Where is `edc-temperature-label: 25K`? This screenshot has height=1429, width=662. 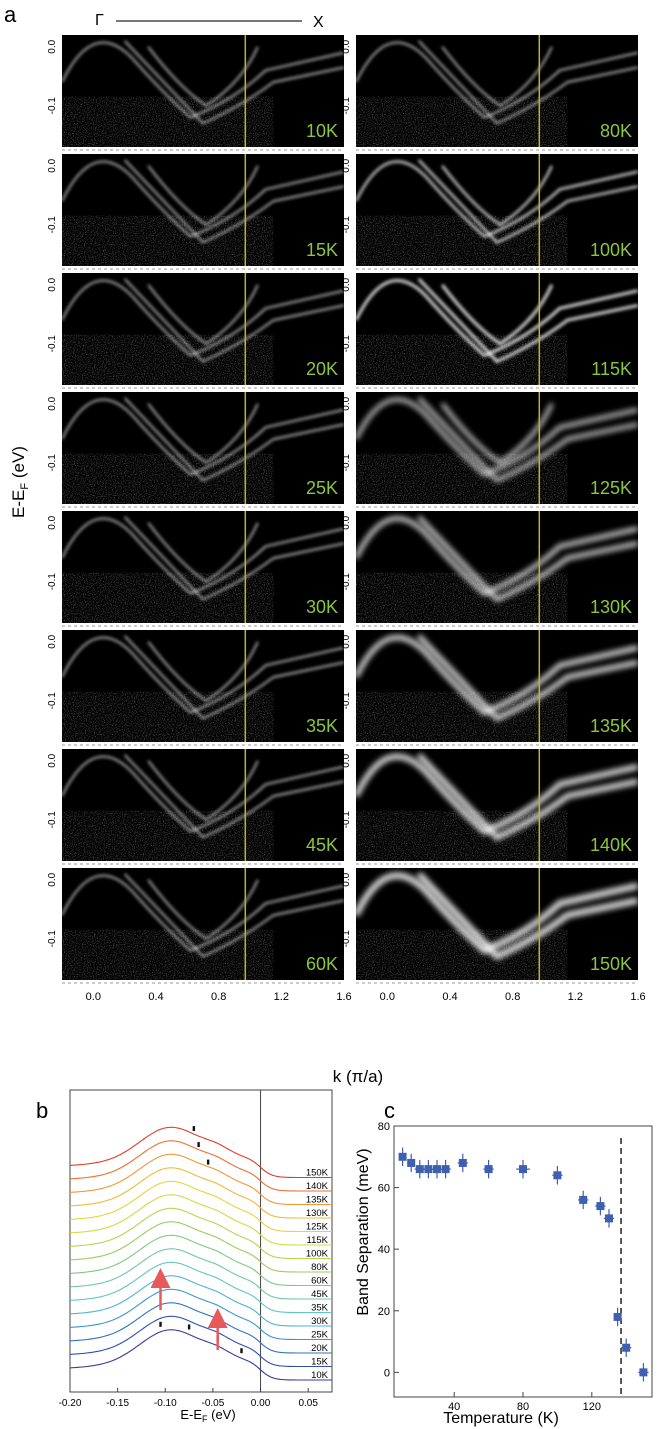
edc-temperature-label: 25K is located at coordinates (320, 1334).